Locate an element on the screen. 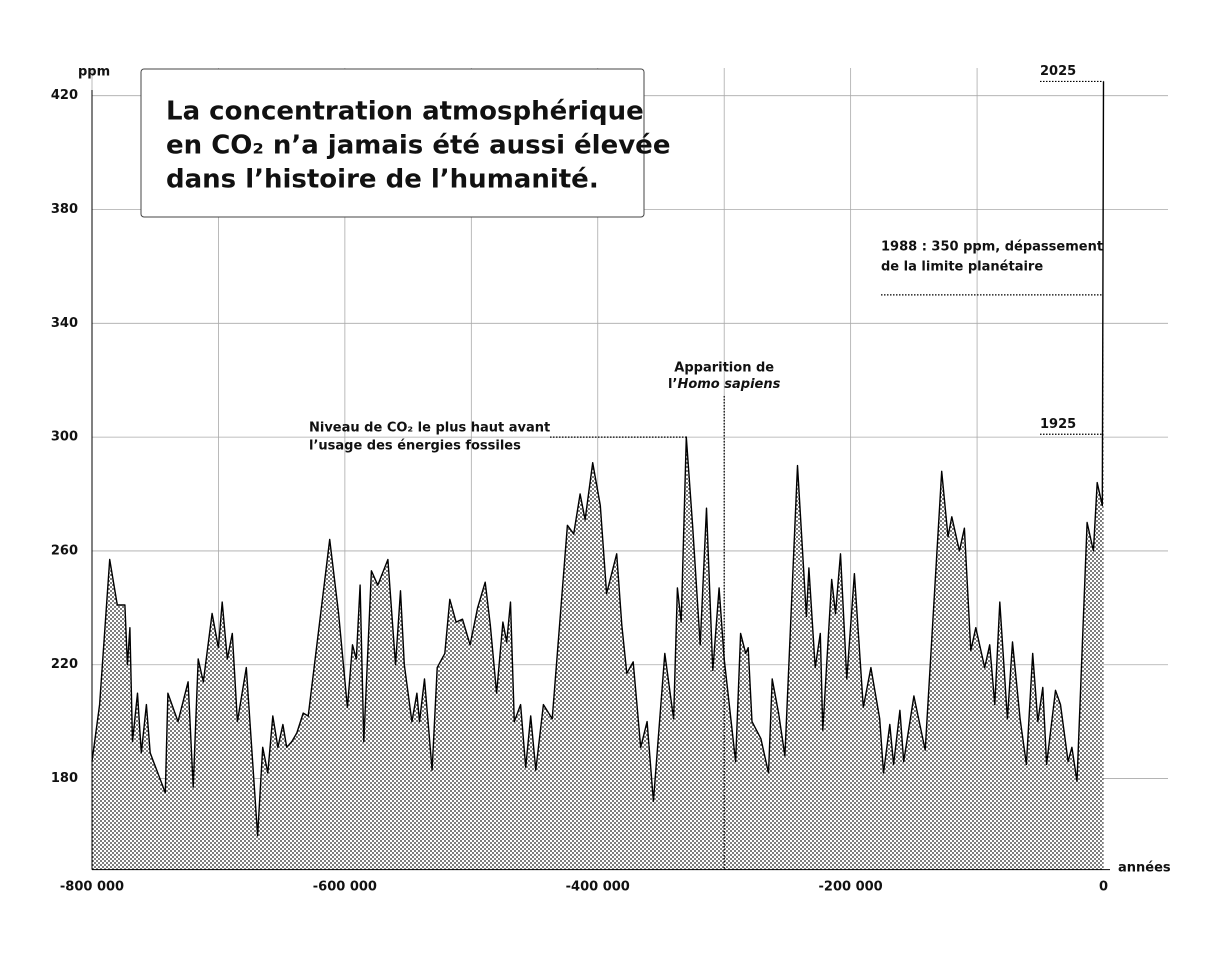 Image resolution: width=1222 pixels, height=960 pixels. x-axis-label: années is located at coordinates (1144, 868).